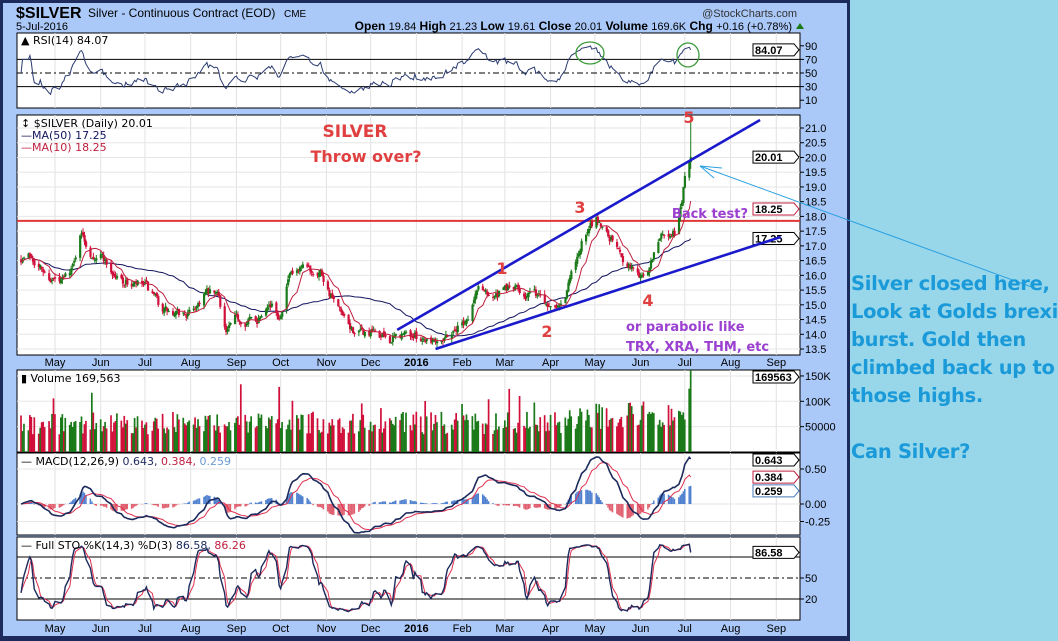 Image resolution: width=1058 pixels, height=641 pixels. I want to click on sto-axis-label: 20, so click(811, 600).